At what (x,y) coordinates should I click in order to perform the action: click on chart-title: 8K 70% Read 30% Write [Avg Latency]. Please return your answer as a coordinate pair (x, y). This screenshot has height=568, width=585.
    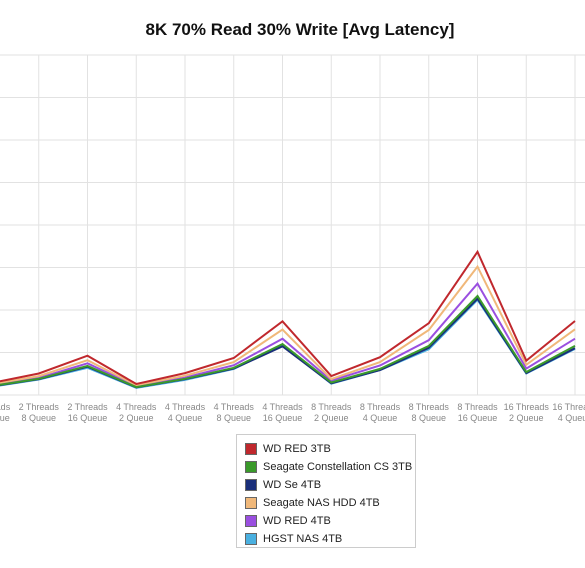
    Looking at the image, I should click on (300, 29).